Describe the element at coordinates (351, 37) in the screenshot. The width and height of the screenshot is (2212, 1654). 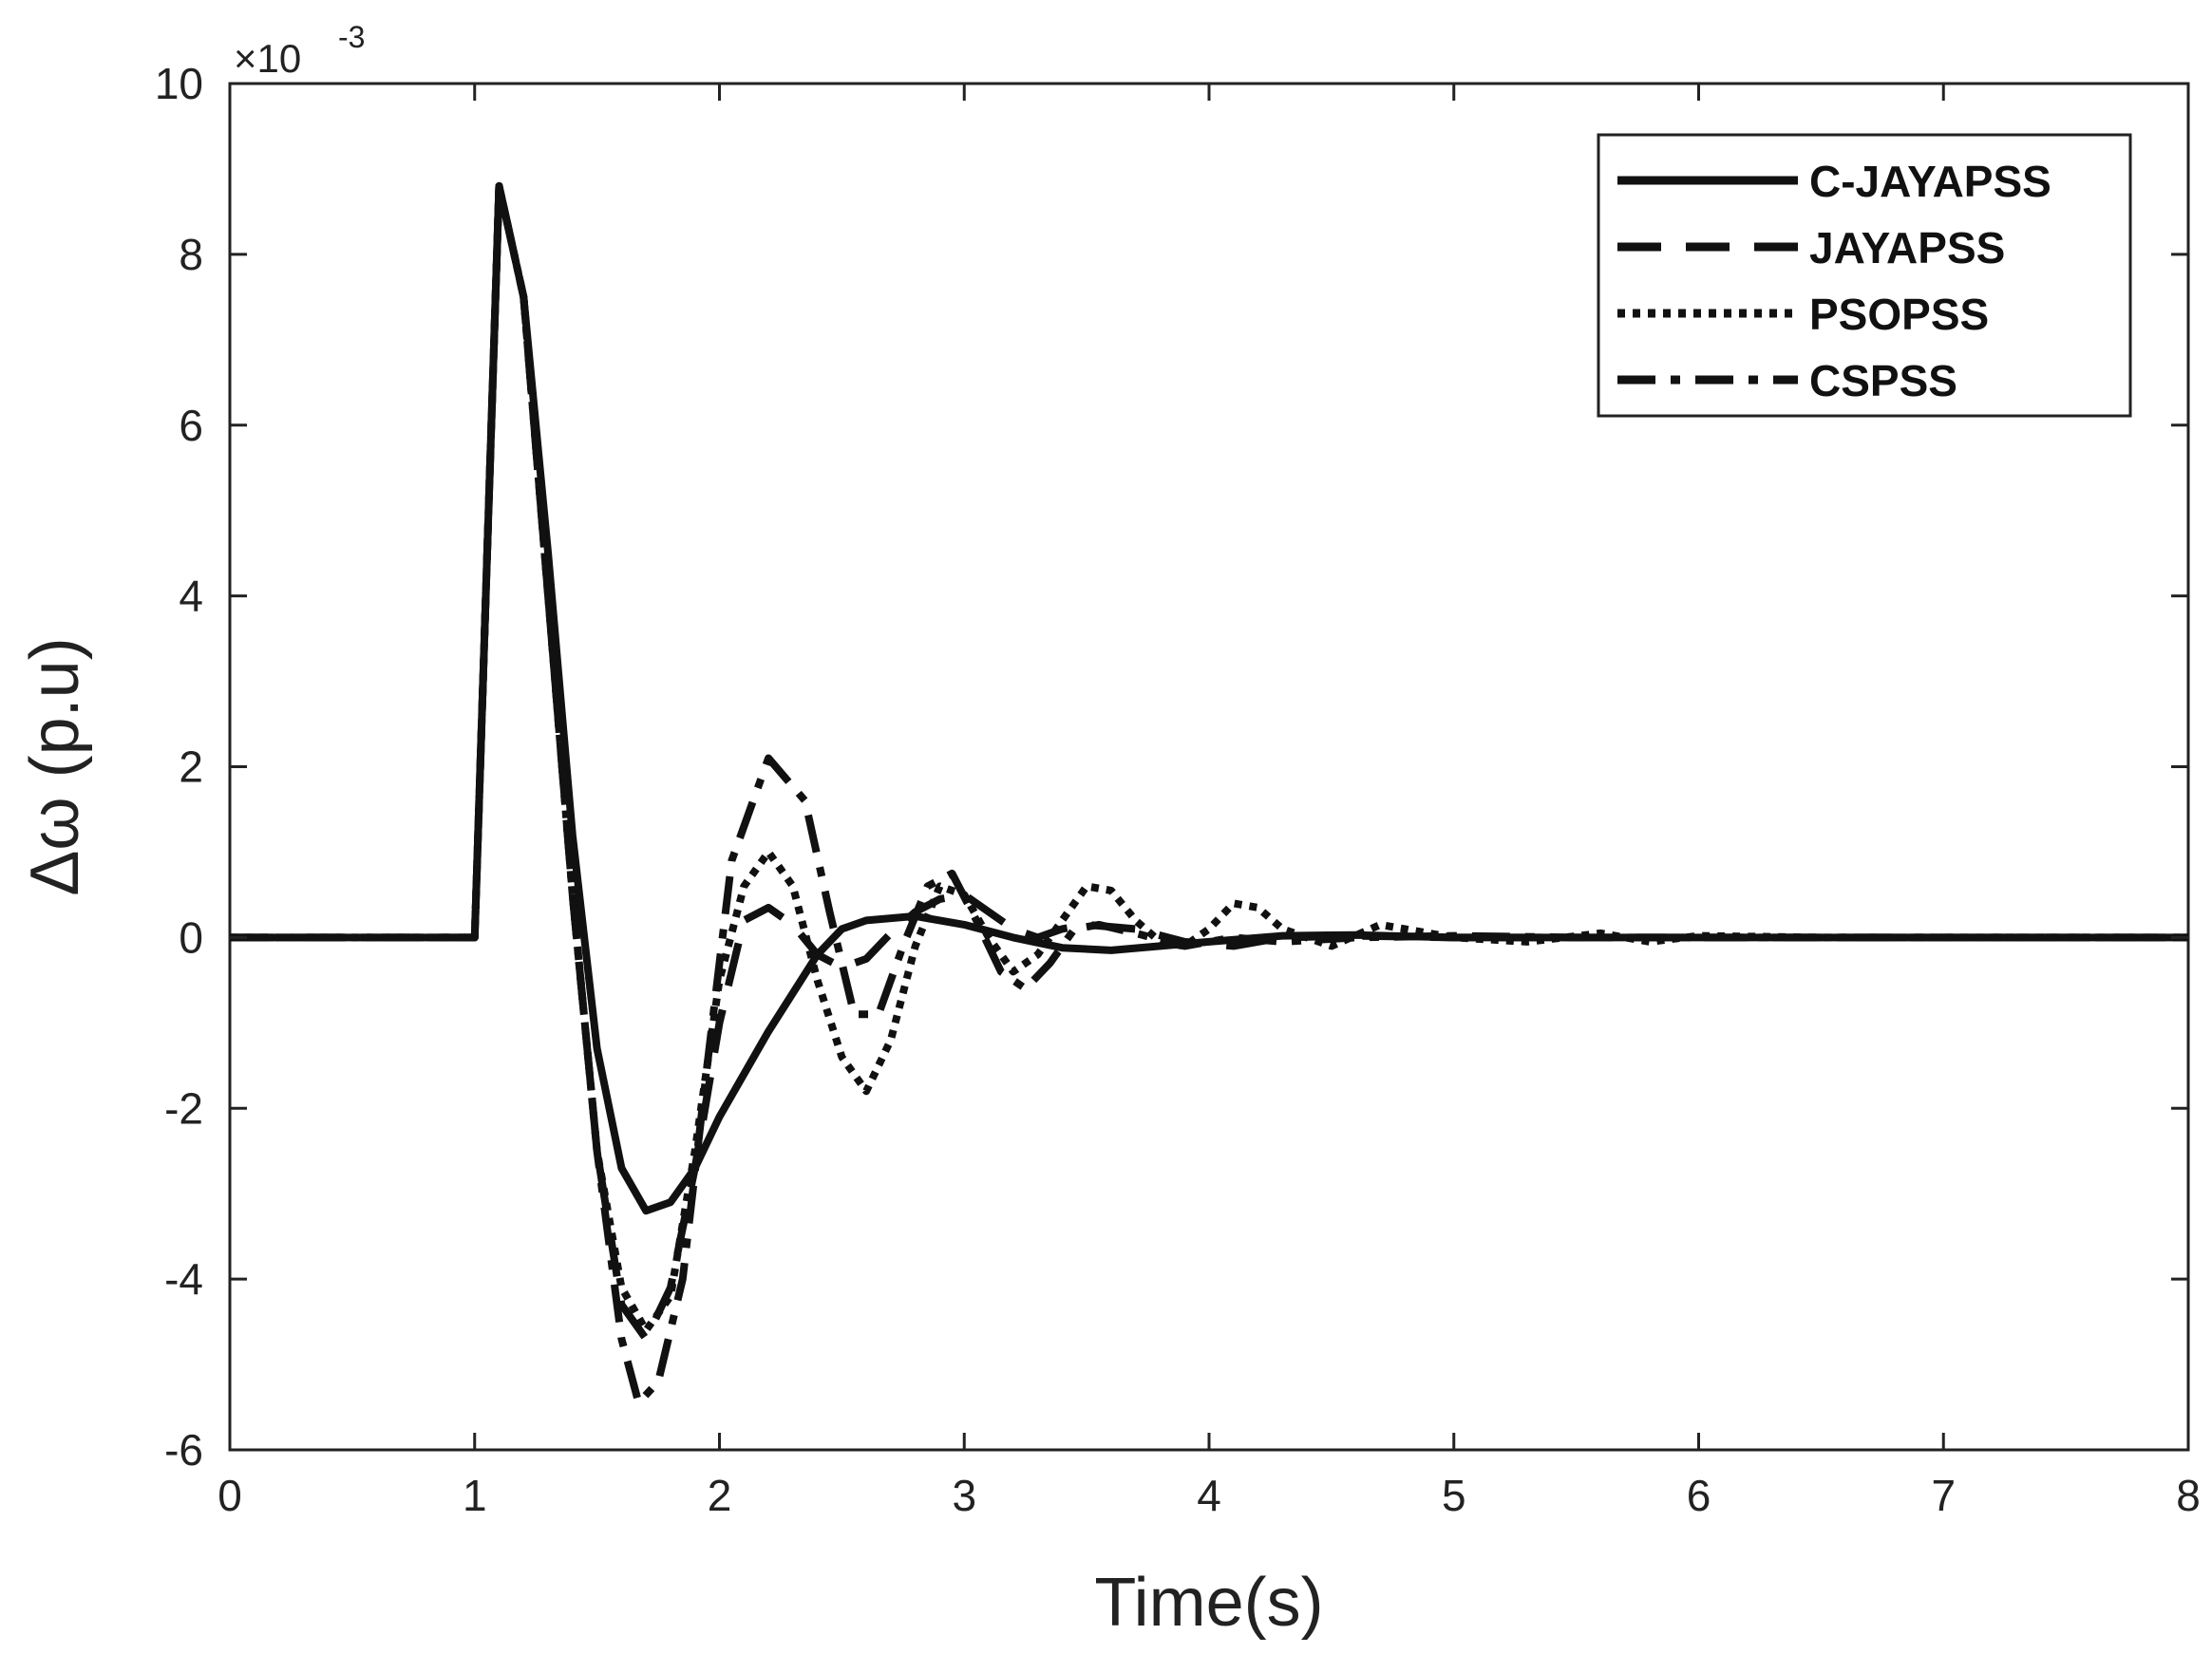
I see `y-exponent-power: -3` at that location.